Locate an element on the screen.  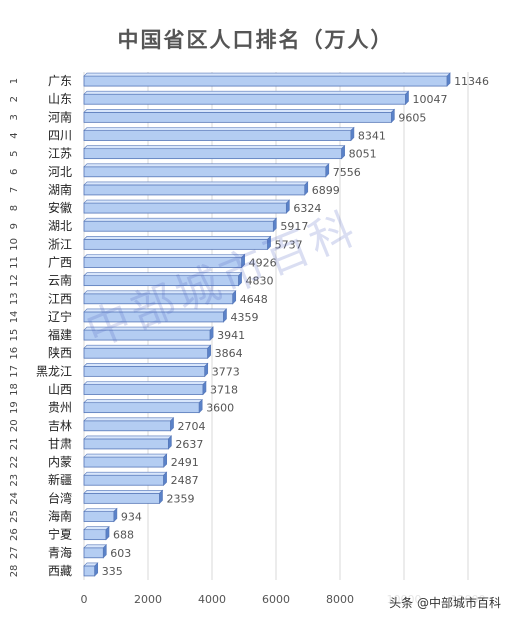
rank-label: 12 is located at coordinates (14, 280).